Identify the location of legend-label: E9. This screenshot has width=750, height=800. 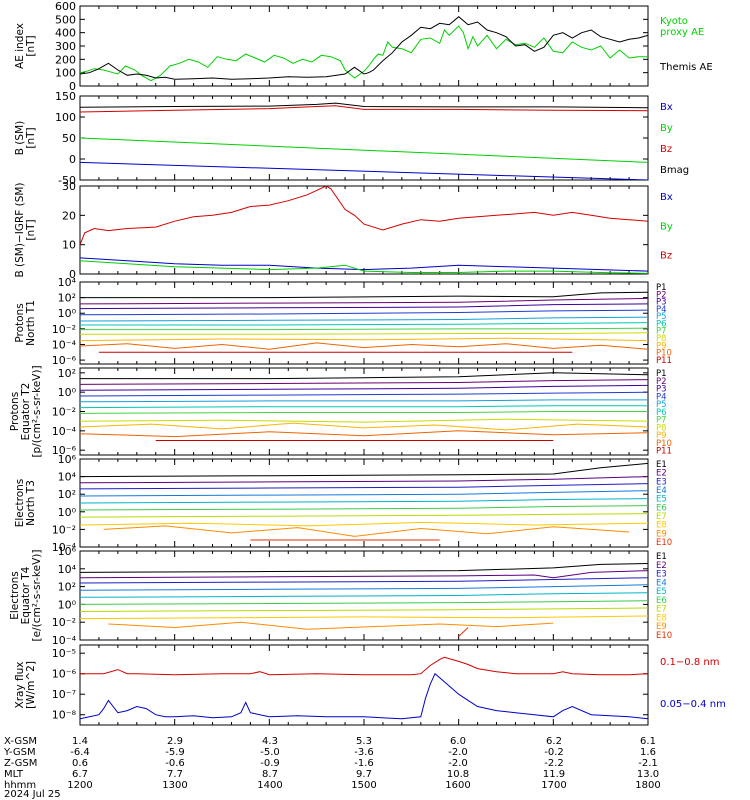
(661, 534).